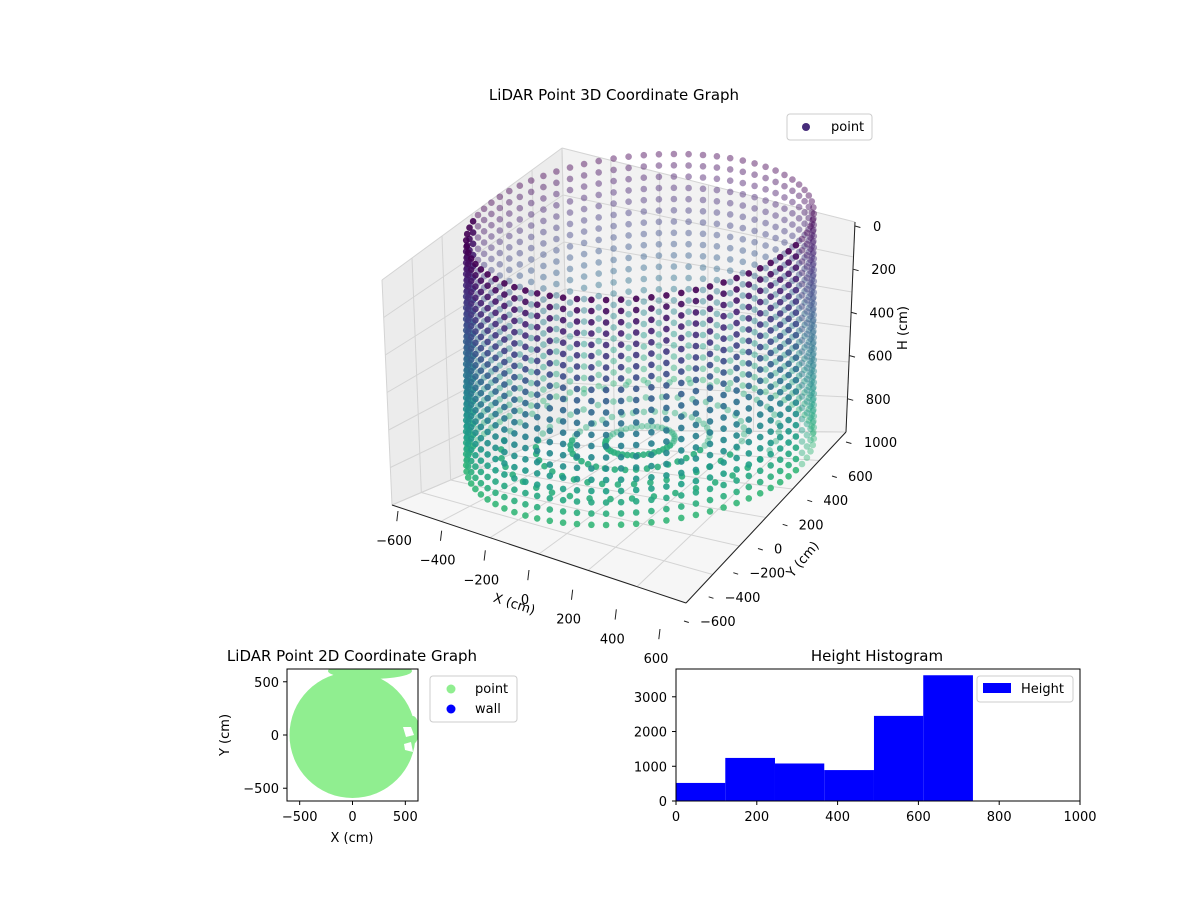 The width and height of the screenshot is (1200, 900). I want to click on y-tick-2d-label: 0, so click(275, 736).